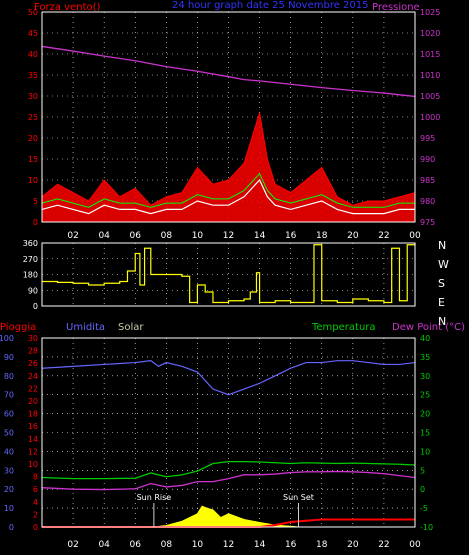 Image resolution: width=469 pixels, height=555 pixels. Describe the element at coordinates (30, 259) in the screenshot. I see `direction-tick-label: 270` at that location.